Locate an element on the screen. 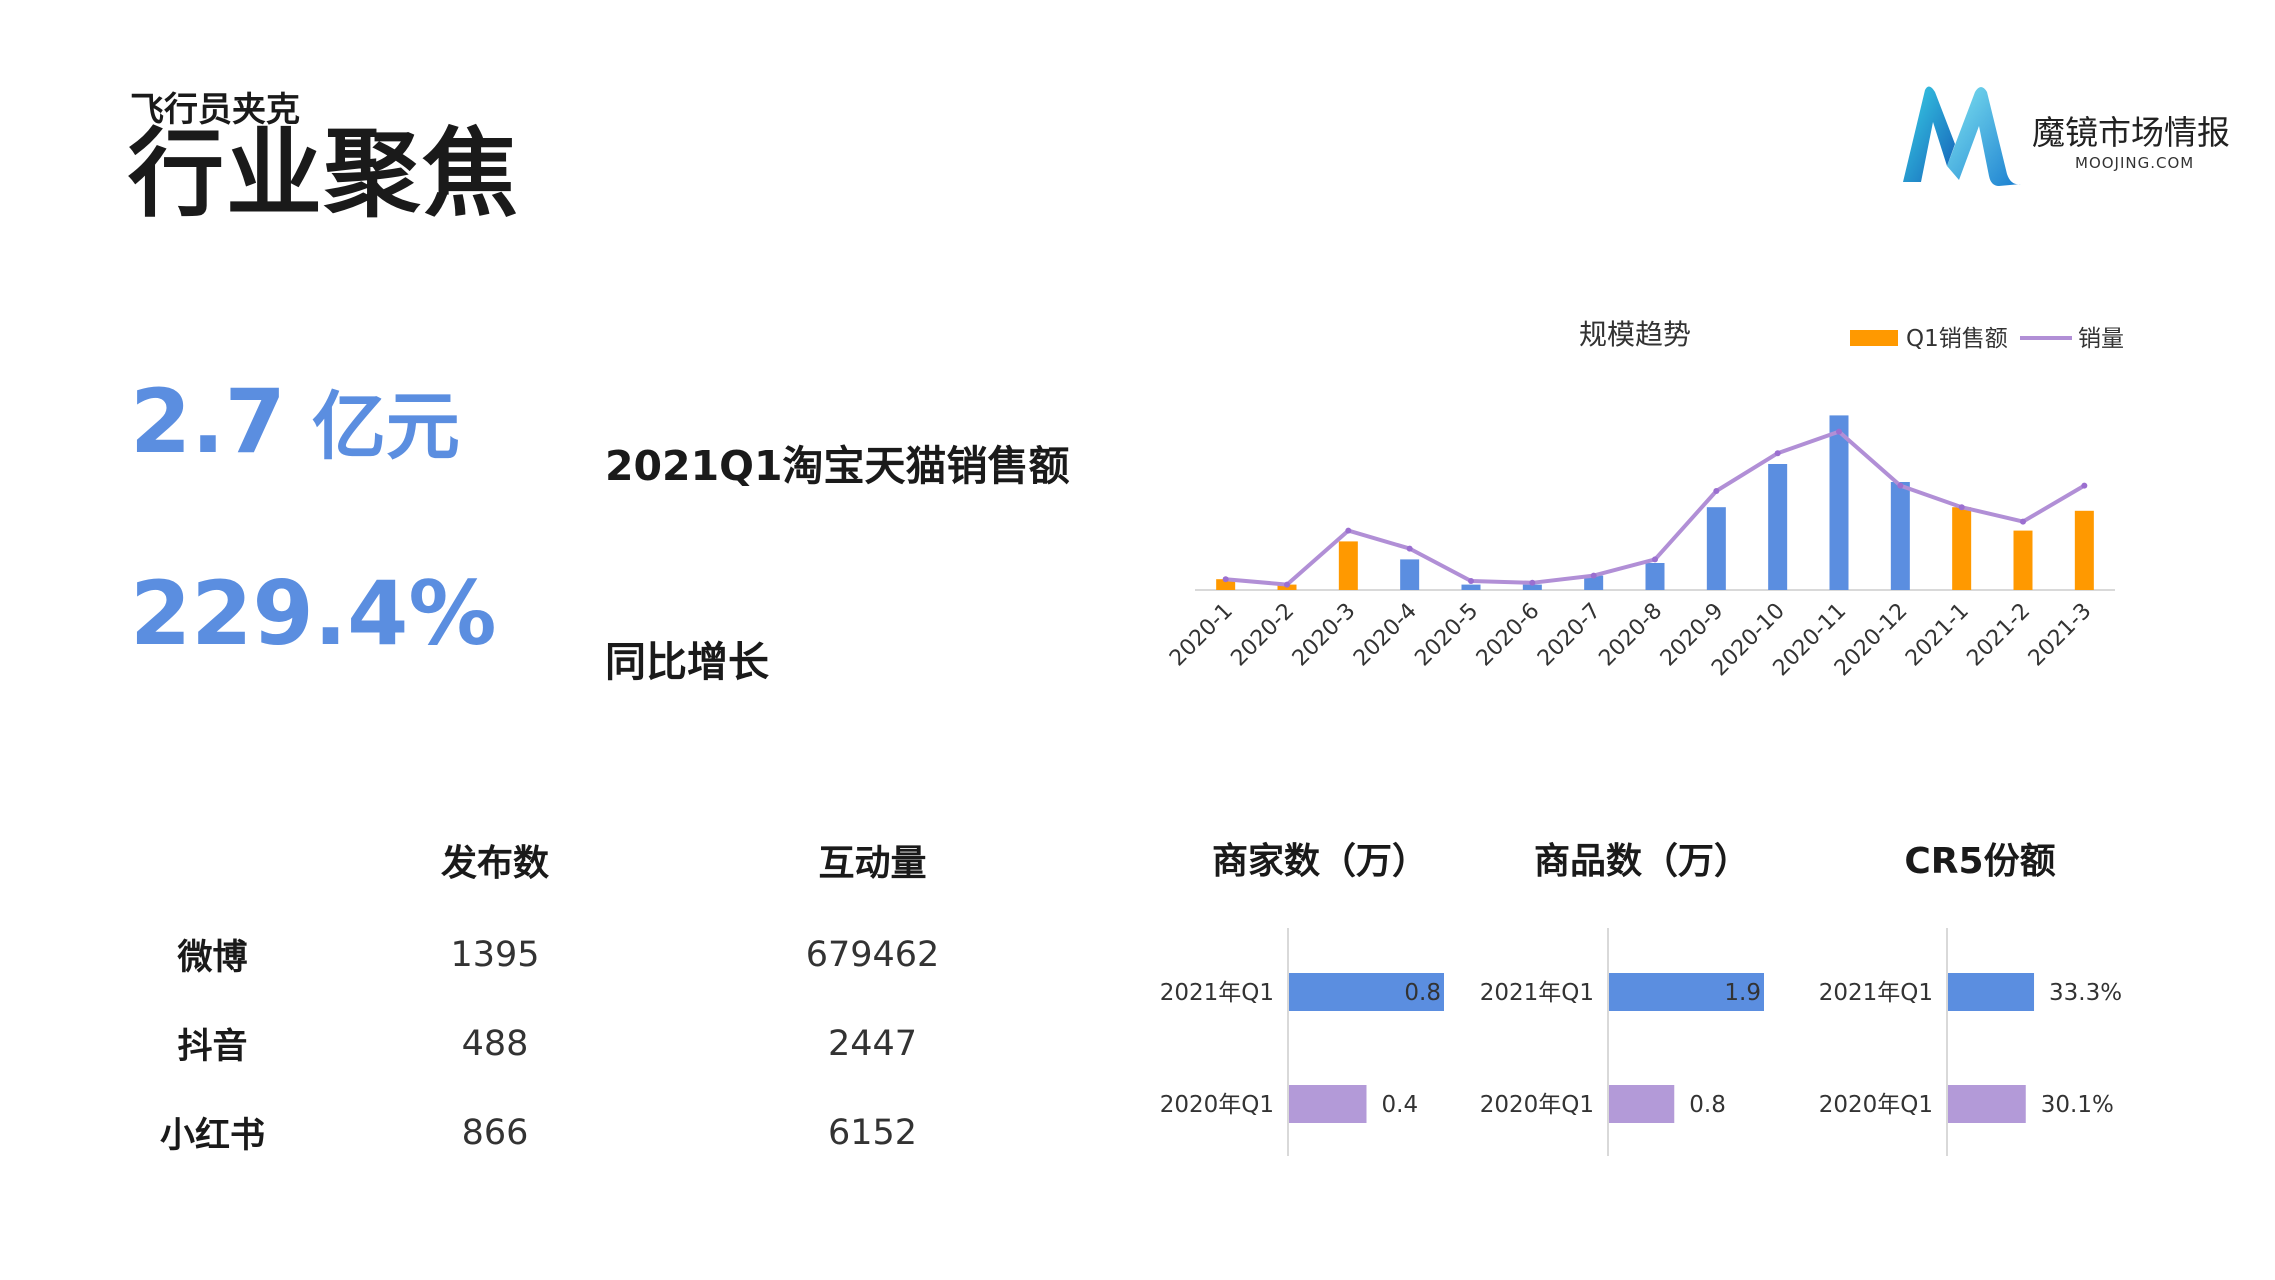 This screenshot has height=1280, width=2275. mini-value-label: 30.1% is located at coordinates (2077, 1105).